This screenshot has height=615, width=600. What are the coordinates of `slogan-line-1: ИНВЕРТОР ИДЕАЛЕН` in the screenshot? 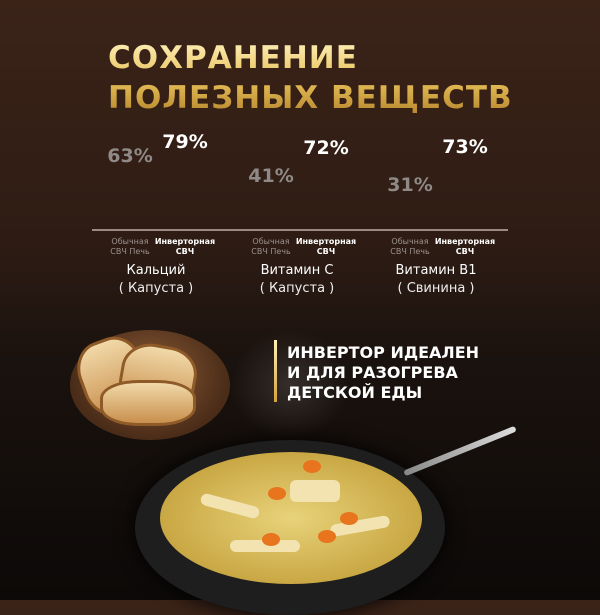 It's located at (383, 352).